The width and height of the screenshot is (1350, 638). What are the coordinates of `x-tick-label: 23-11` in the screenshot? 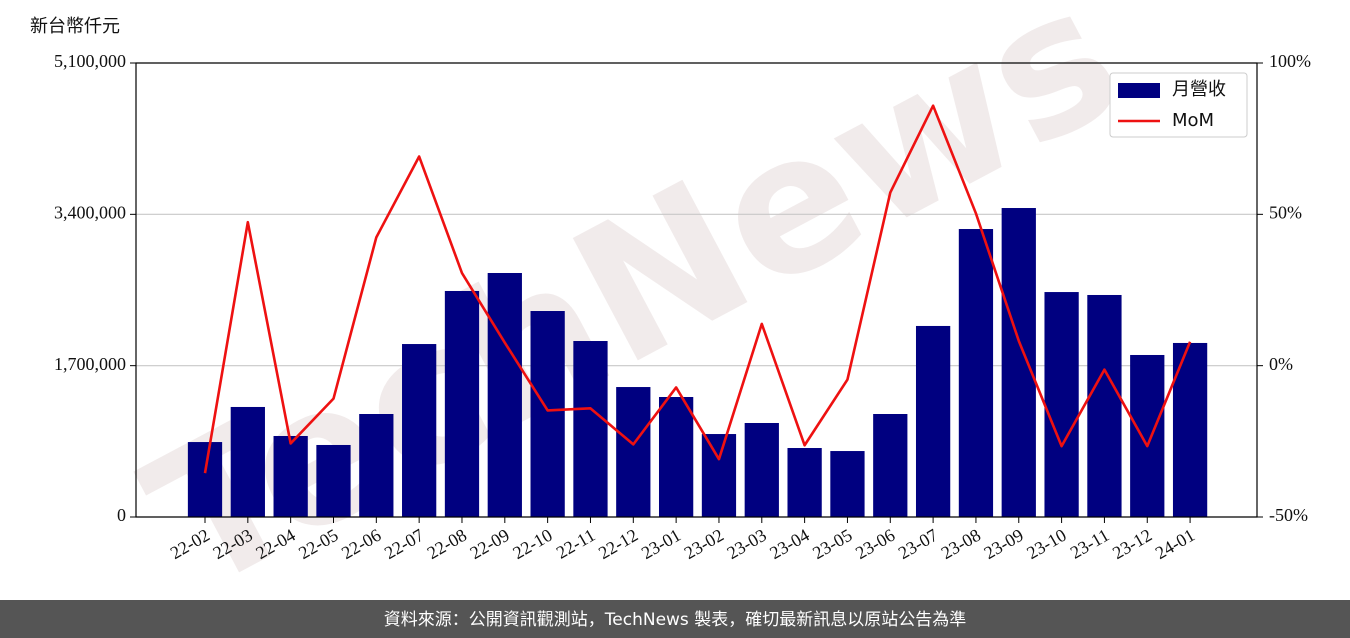 It's located at (1090, 544).